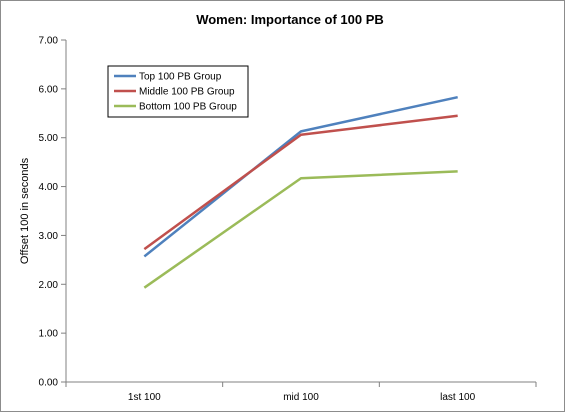 Image resolution: width=565 pixels, height=412 pixels. I want to click on x-axis: 1st 100 mid 100 last 100, so click(301, 392).